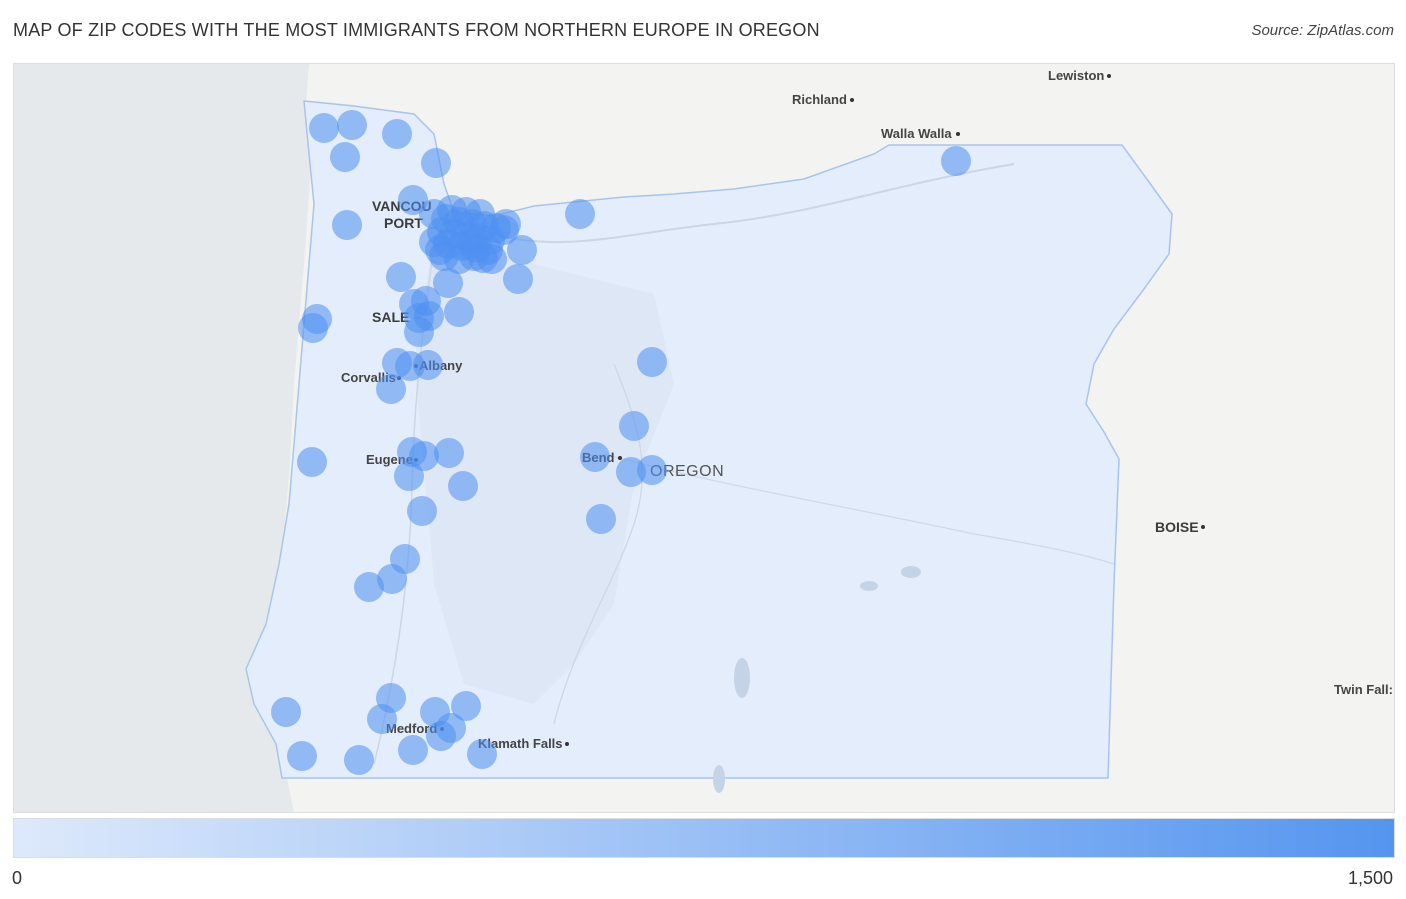  What do you see at coordinates (1177, 527) in the screenshot?
I see `city-label: BOISE` at bounding box center [1177, 527].